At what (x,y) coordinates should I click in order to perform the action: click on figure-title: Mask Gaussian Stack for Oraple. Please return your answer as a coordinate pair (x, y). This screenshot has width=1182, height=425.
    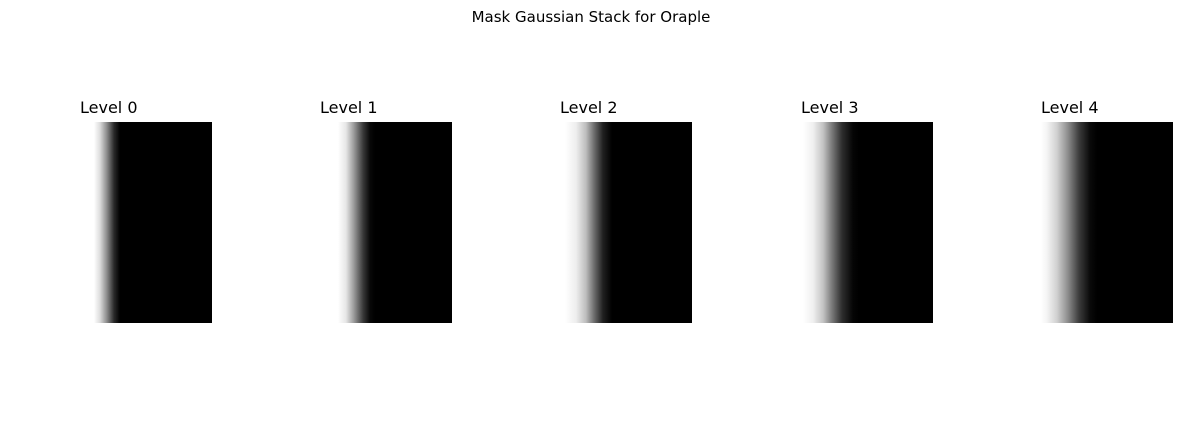
    Looking at the image, I should click on (591, 17).